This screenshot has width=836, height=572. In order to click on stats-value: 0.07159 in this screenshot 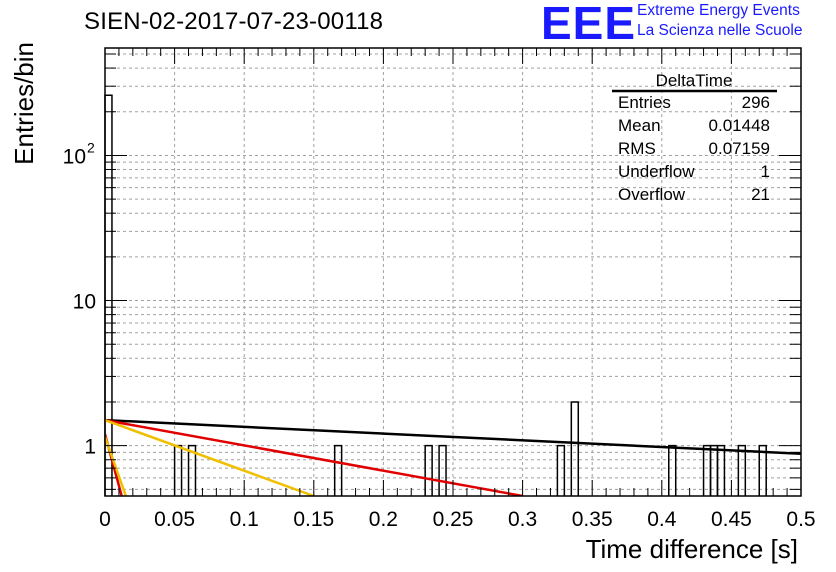, I will do `click(739, 148)`.